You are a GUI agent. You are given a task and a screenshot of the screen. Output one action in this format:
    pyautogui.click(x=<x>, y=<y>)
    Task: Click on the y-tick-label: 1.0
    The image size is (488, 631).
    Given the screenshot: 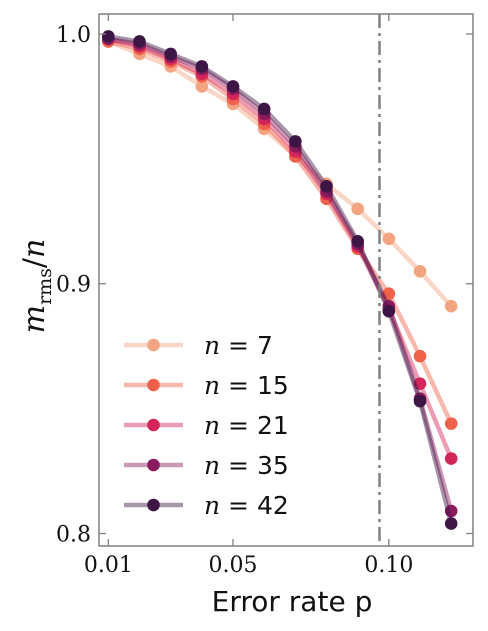 What is the action you would take?
    pyautogui.click(x=73, y=35)
    